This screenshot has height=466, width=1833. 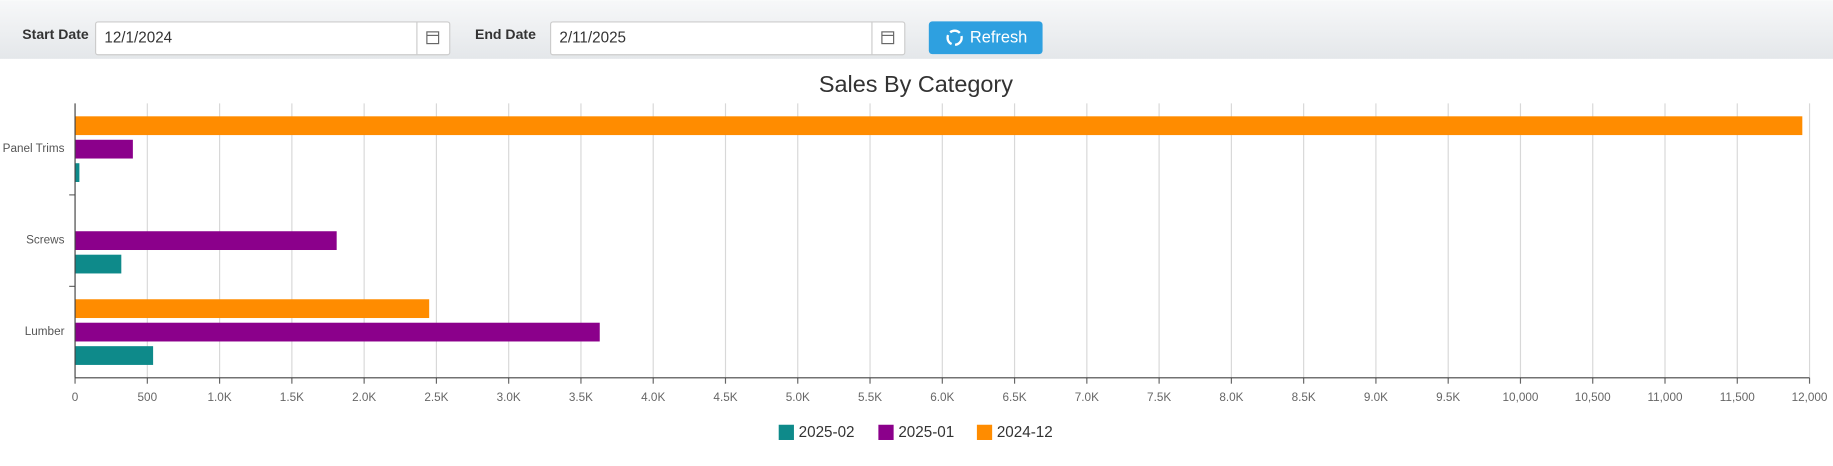 I want to click on x-tick-label: 1.0K, so click(x=220, y=397).